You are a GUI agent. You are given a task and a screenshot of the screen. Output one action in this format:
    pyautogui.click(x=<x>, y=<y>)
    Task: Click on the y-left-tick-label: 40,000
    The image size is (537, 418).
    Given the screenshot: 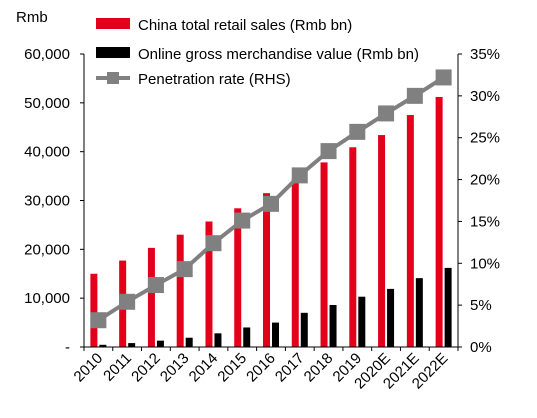 What is the action you would take?
    pyautogui.click(x=47, y=152)
    